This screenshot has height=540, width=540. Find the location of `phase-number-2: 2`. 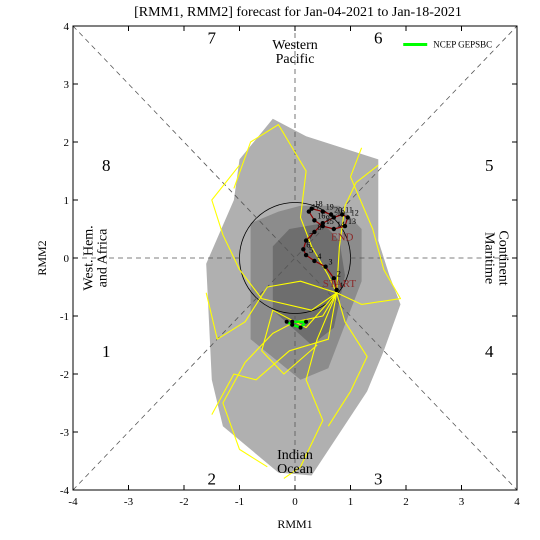

phase-number-2: 2 is located at coordinates (212, 478).